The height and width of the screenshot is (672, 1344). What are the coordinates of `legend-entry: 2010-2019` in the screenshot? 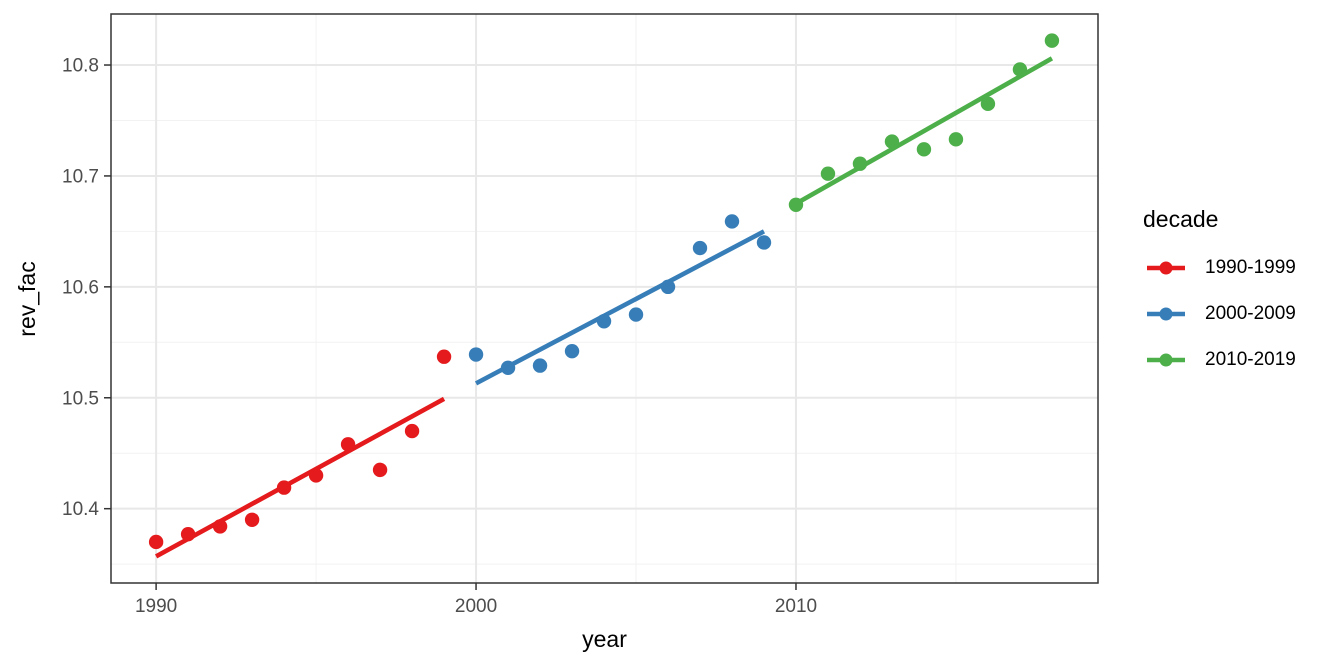 It's located at (1232, 360).